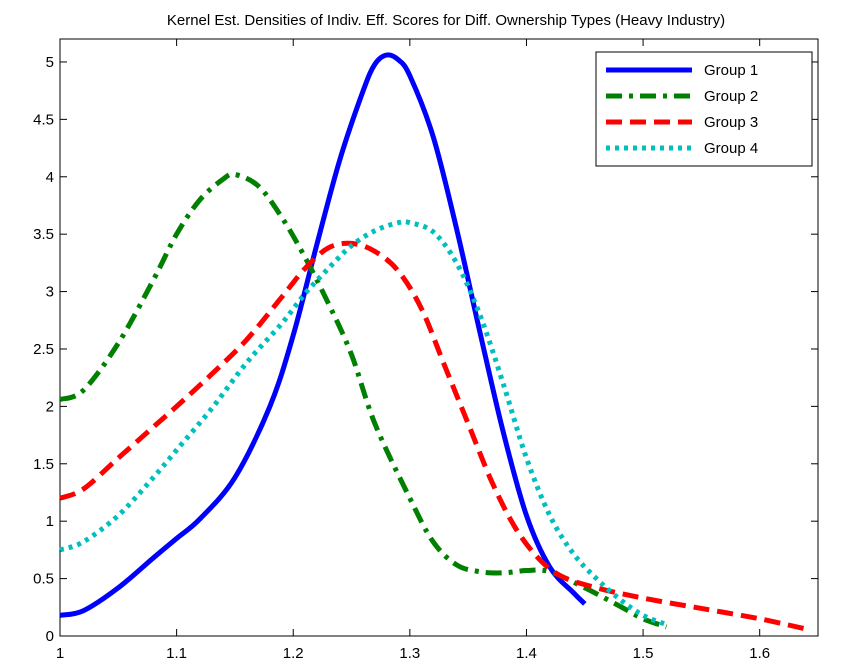 This screenshot has height=669, width=852. Describe the element at coordinates (50, 177) in the screenshot. I see `y-tick-label: 4` at that location.